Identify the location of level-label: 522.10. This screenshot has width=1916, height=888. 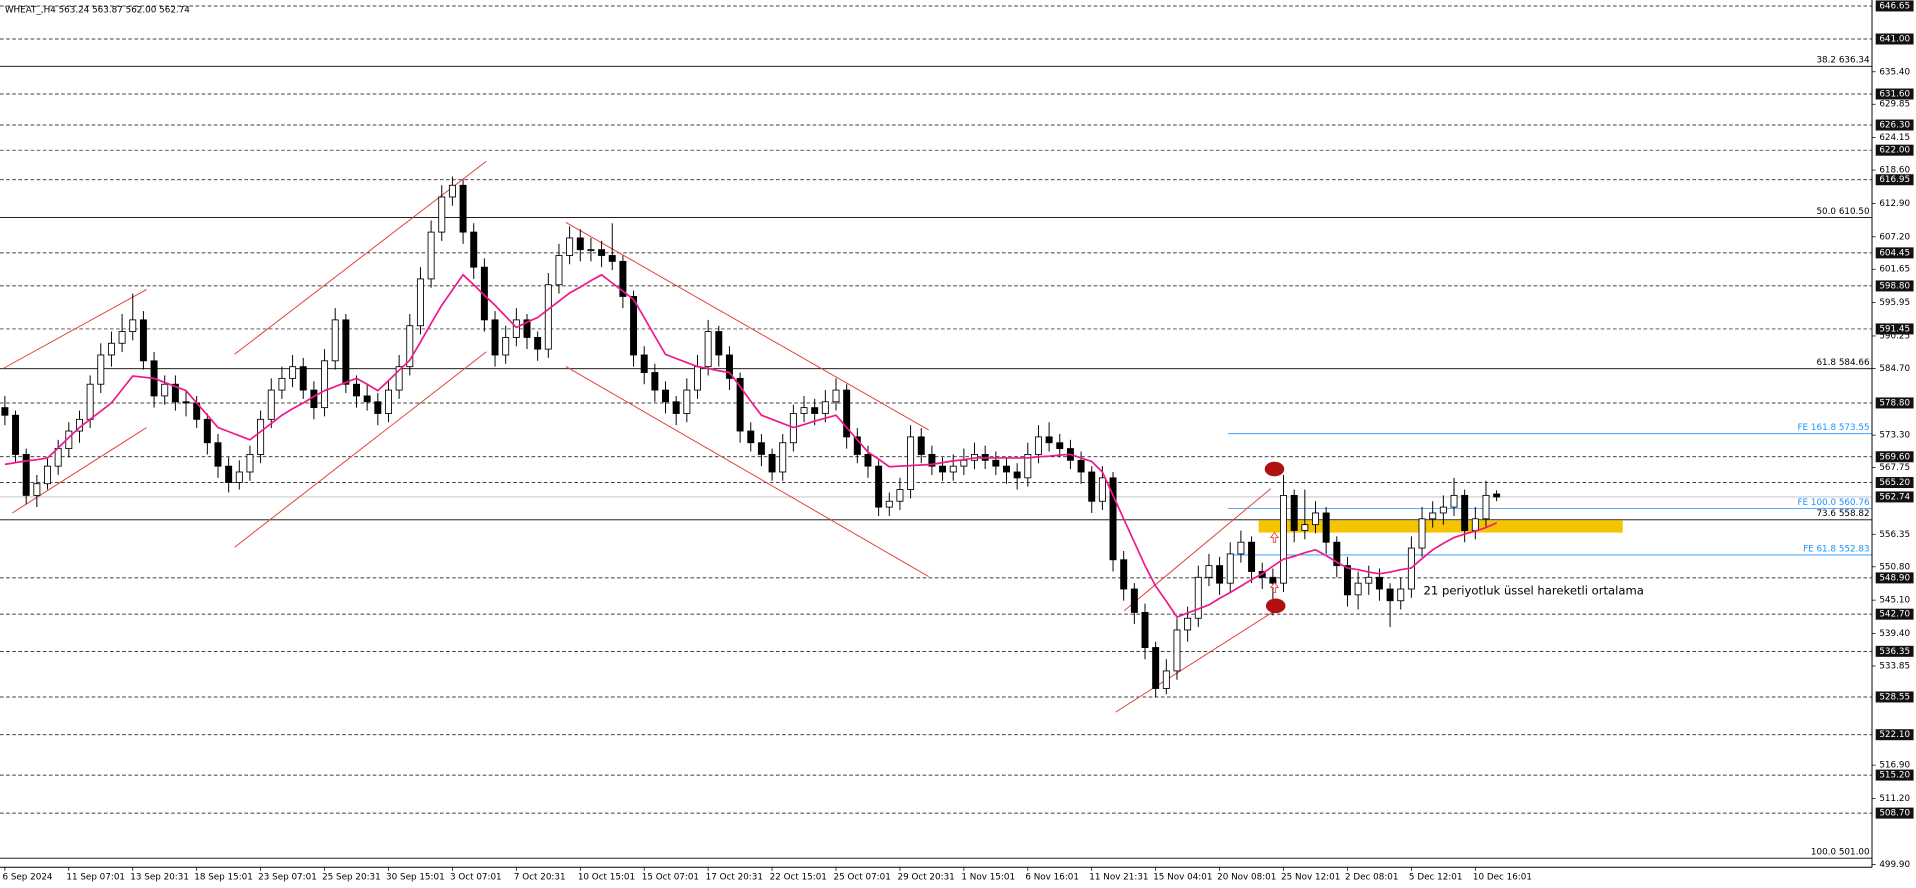
(1894, 735).